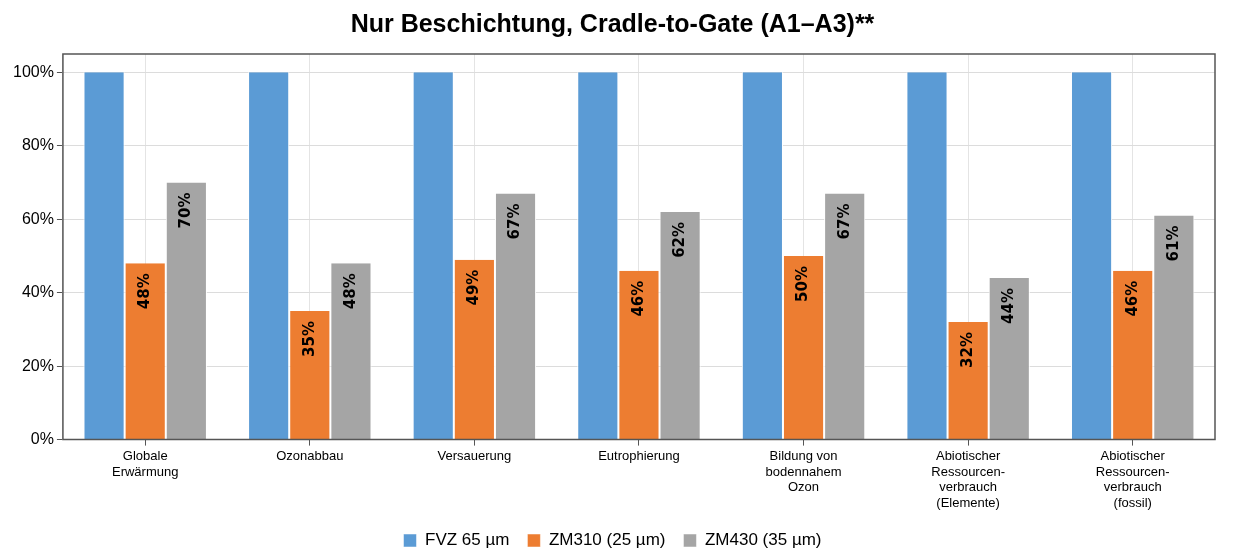  What do you see at coordinates (308, 339) in the screenshot?
I see `data-label: 35%` at bounding box center [308, 339].